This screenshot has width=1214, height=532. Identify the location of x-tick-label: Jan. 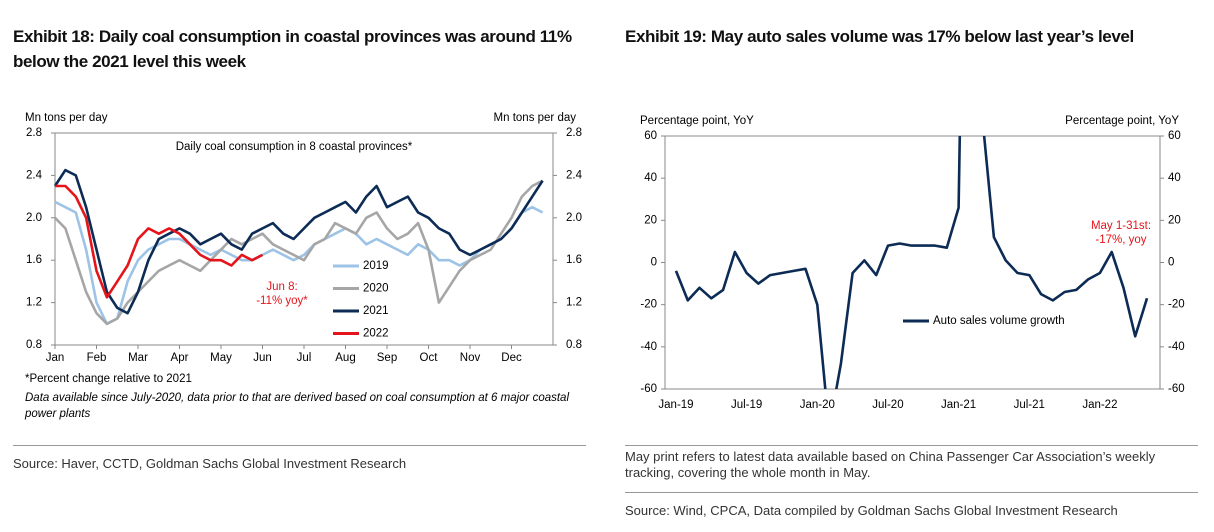
(55, 358).